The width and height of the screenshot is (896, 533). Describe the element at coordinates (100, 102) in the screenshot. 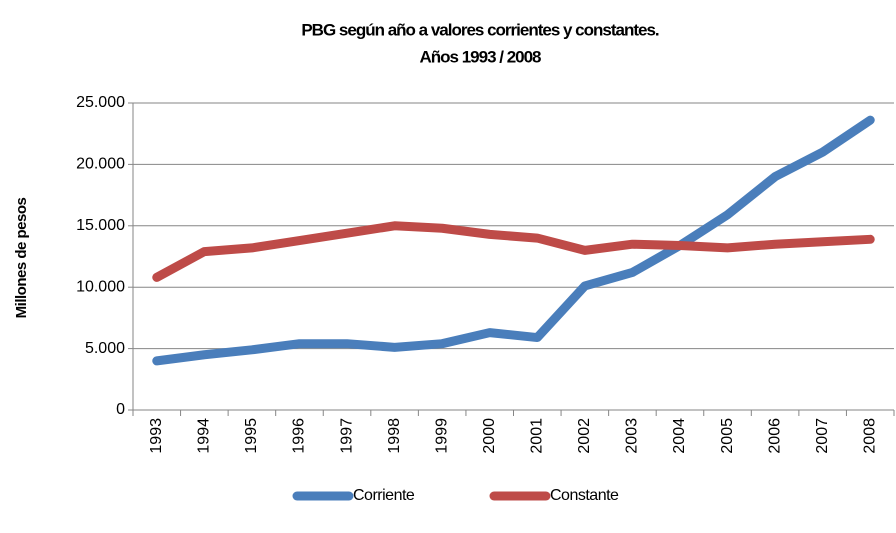

I see `y-tick-label: 25.000` at that location.